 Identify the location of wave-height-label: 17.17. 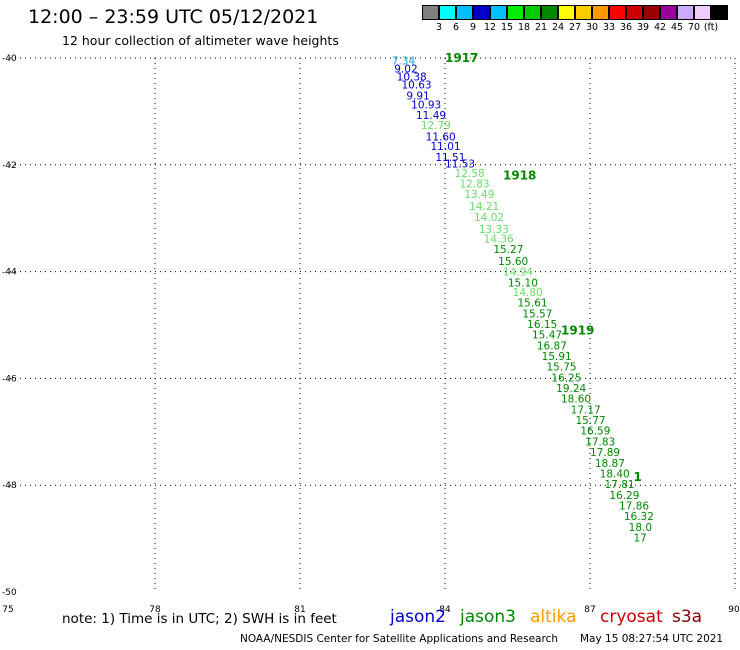
(586, 410).